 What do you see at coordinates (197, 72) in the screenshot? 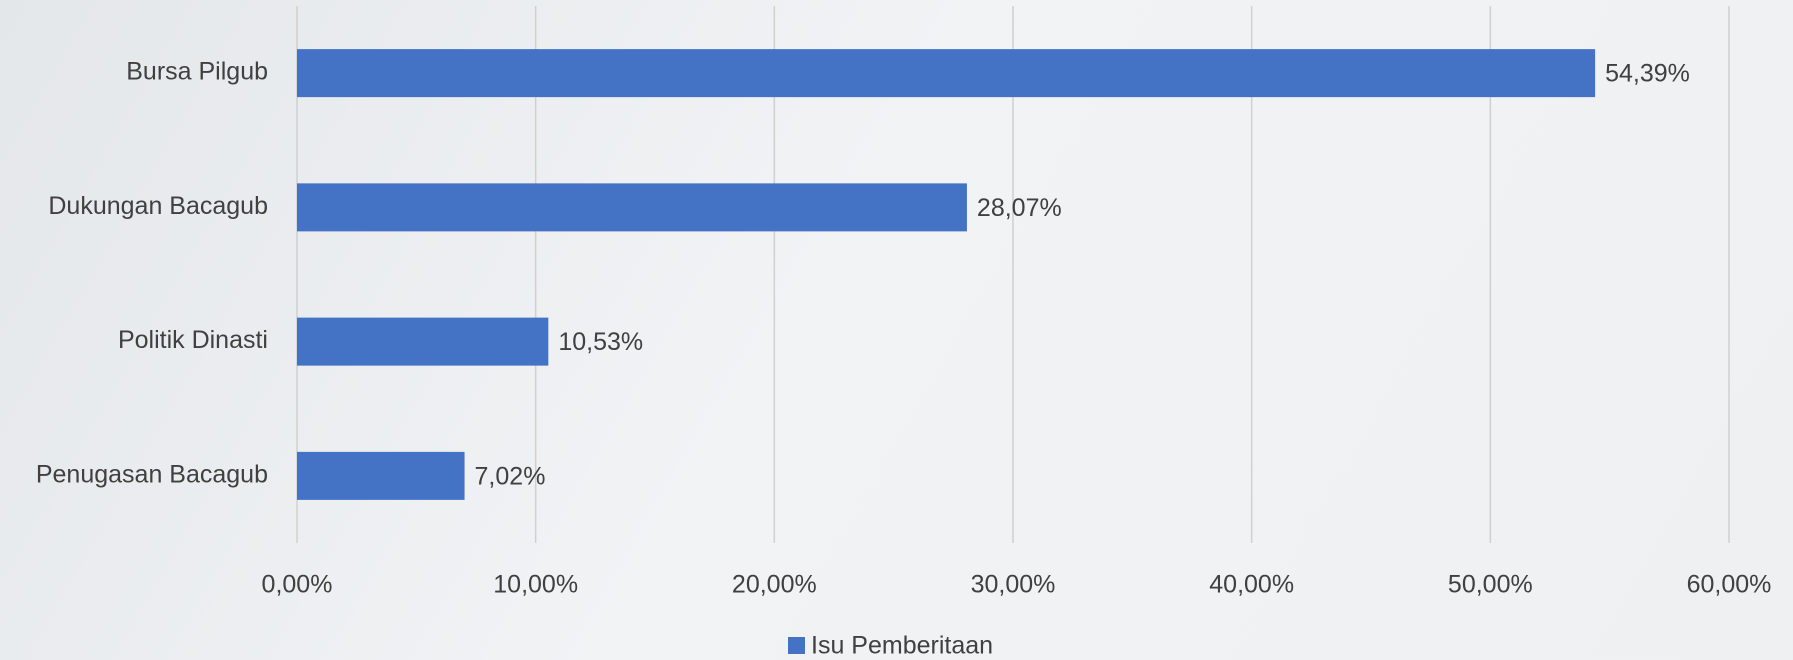
I see `y-tick-label: Bursa Pilgub` at bounding box center [197, 72].